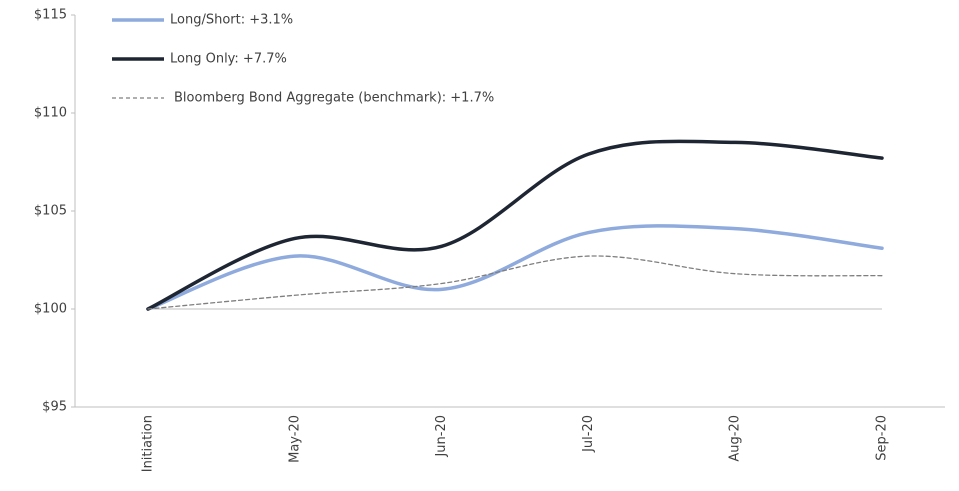 The height and width of the screenshot is (491, 959). Describe the element at coordinates (735, 438) in the screenshot. I see `x-tick-label: Aug-20` at that location.